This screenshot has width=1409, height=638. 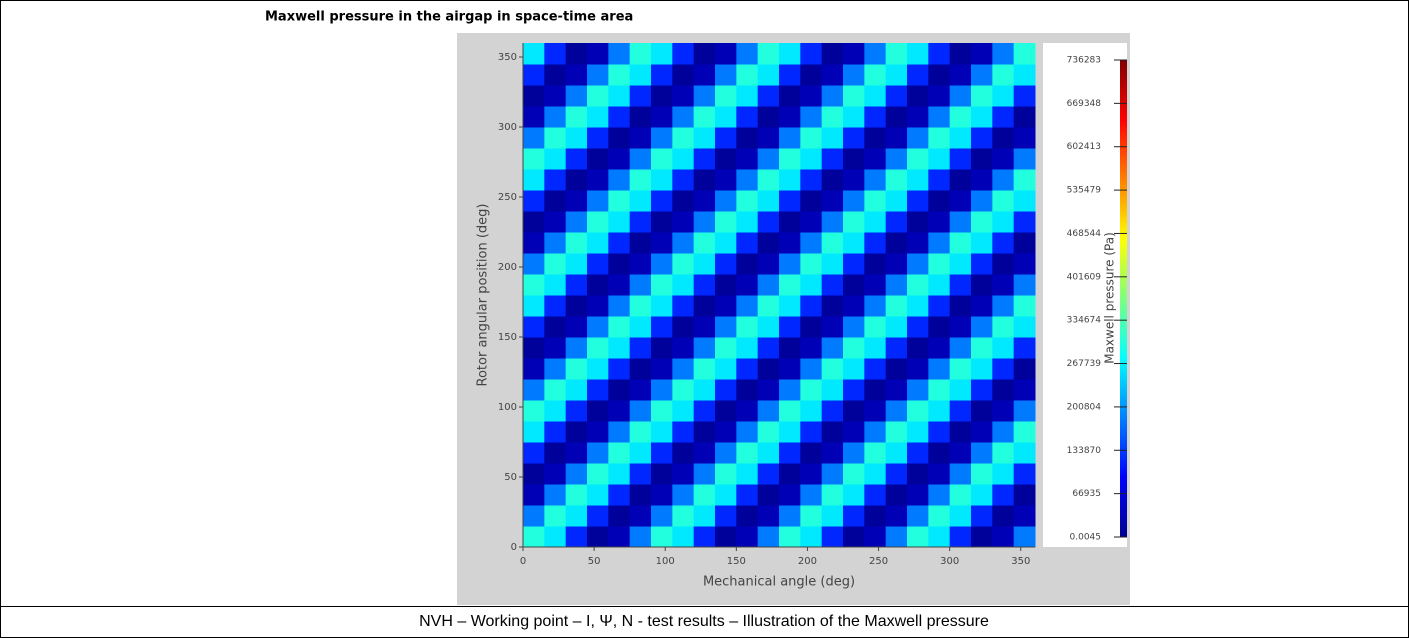 I want to click on colorbar-title: Maxwell pressure (Pa), so click(x=1110, y=298).